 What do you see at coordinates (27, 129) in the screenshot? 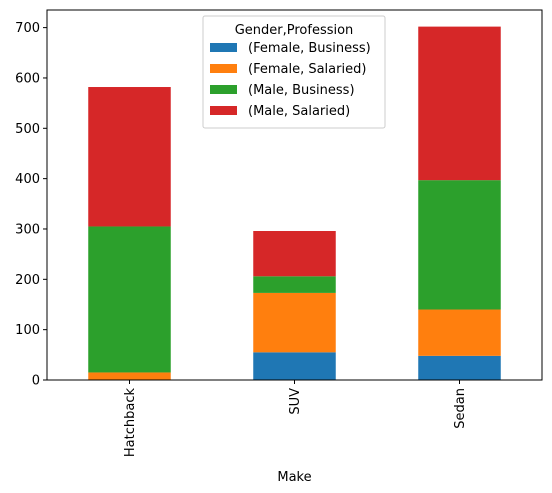
I see `y-tick-label: 500` at bounding box center [27, 129].